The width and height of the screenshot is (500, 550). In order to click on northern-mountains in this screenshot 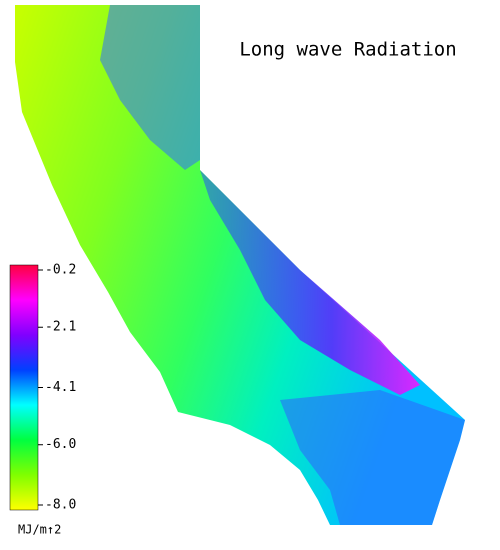, I will do `click(150, 87)`.